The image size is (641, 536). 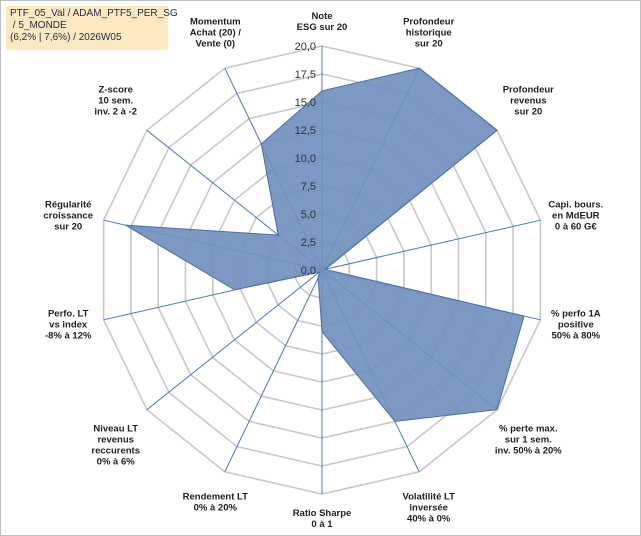 What do you see at coordinates (68, 336) in the screenshot?
I see `axis-label: -8% à 12%` at bounding box center [68, 336].